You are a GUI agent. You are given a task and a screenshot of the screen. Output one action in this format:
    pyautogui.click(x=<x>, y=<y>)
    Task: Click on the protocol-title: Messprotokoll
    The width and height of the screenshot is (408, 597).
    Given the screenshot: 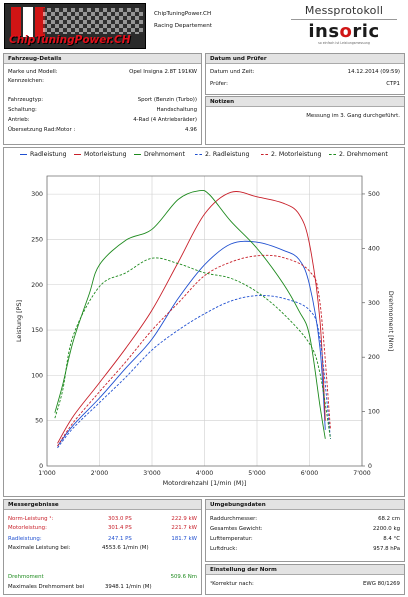 What is the action you would take?
    pyautogui.click(x=344, y=10)
    